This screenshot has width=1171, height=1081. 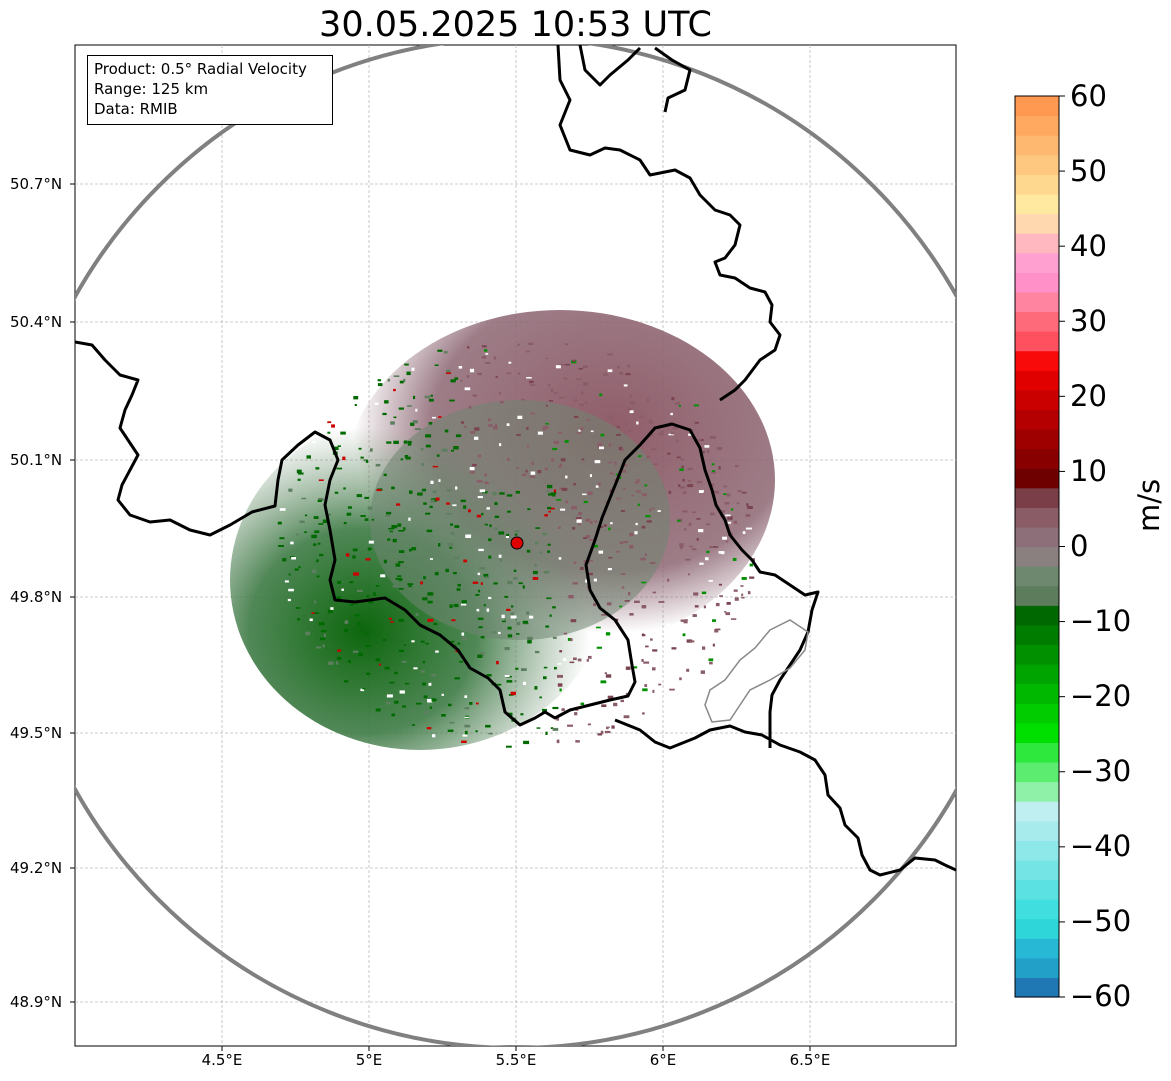 I want to click on colorbar-tick-label: −30, so click(x=1101, y=771).